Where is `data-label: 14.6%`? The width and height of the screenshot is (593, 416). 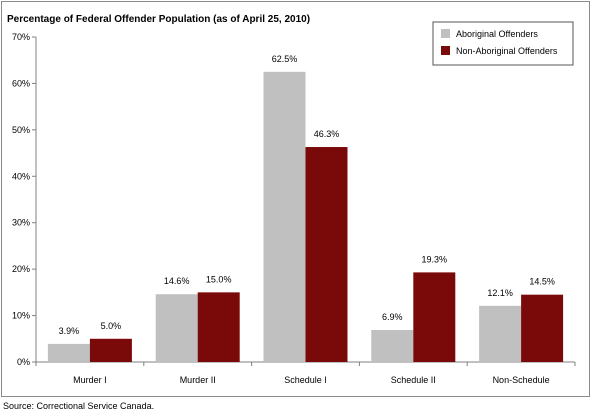 data-label: 14.6% is located at coordinates (177, 281).